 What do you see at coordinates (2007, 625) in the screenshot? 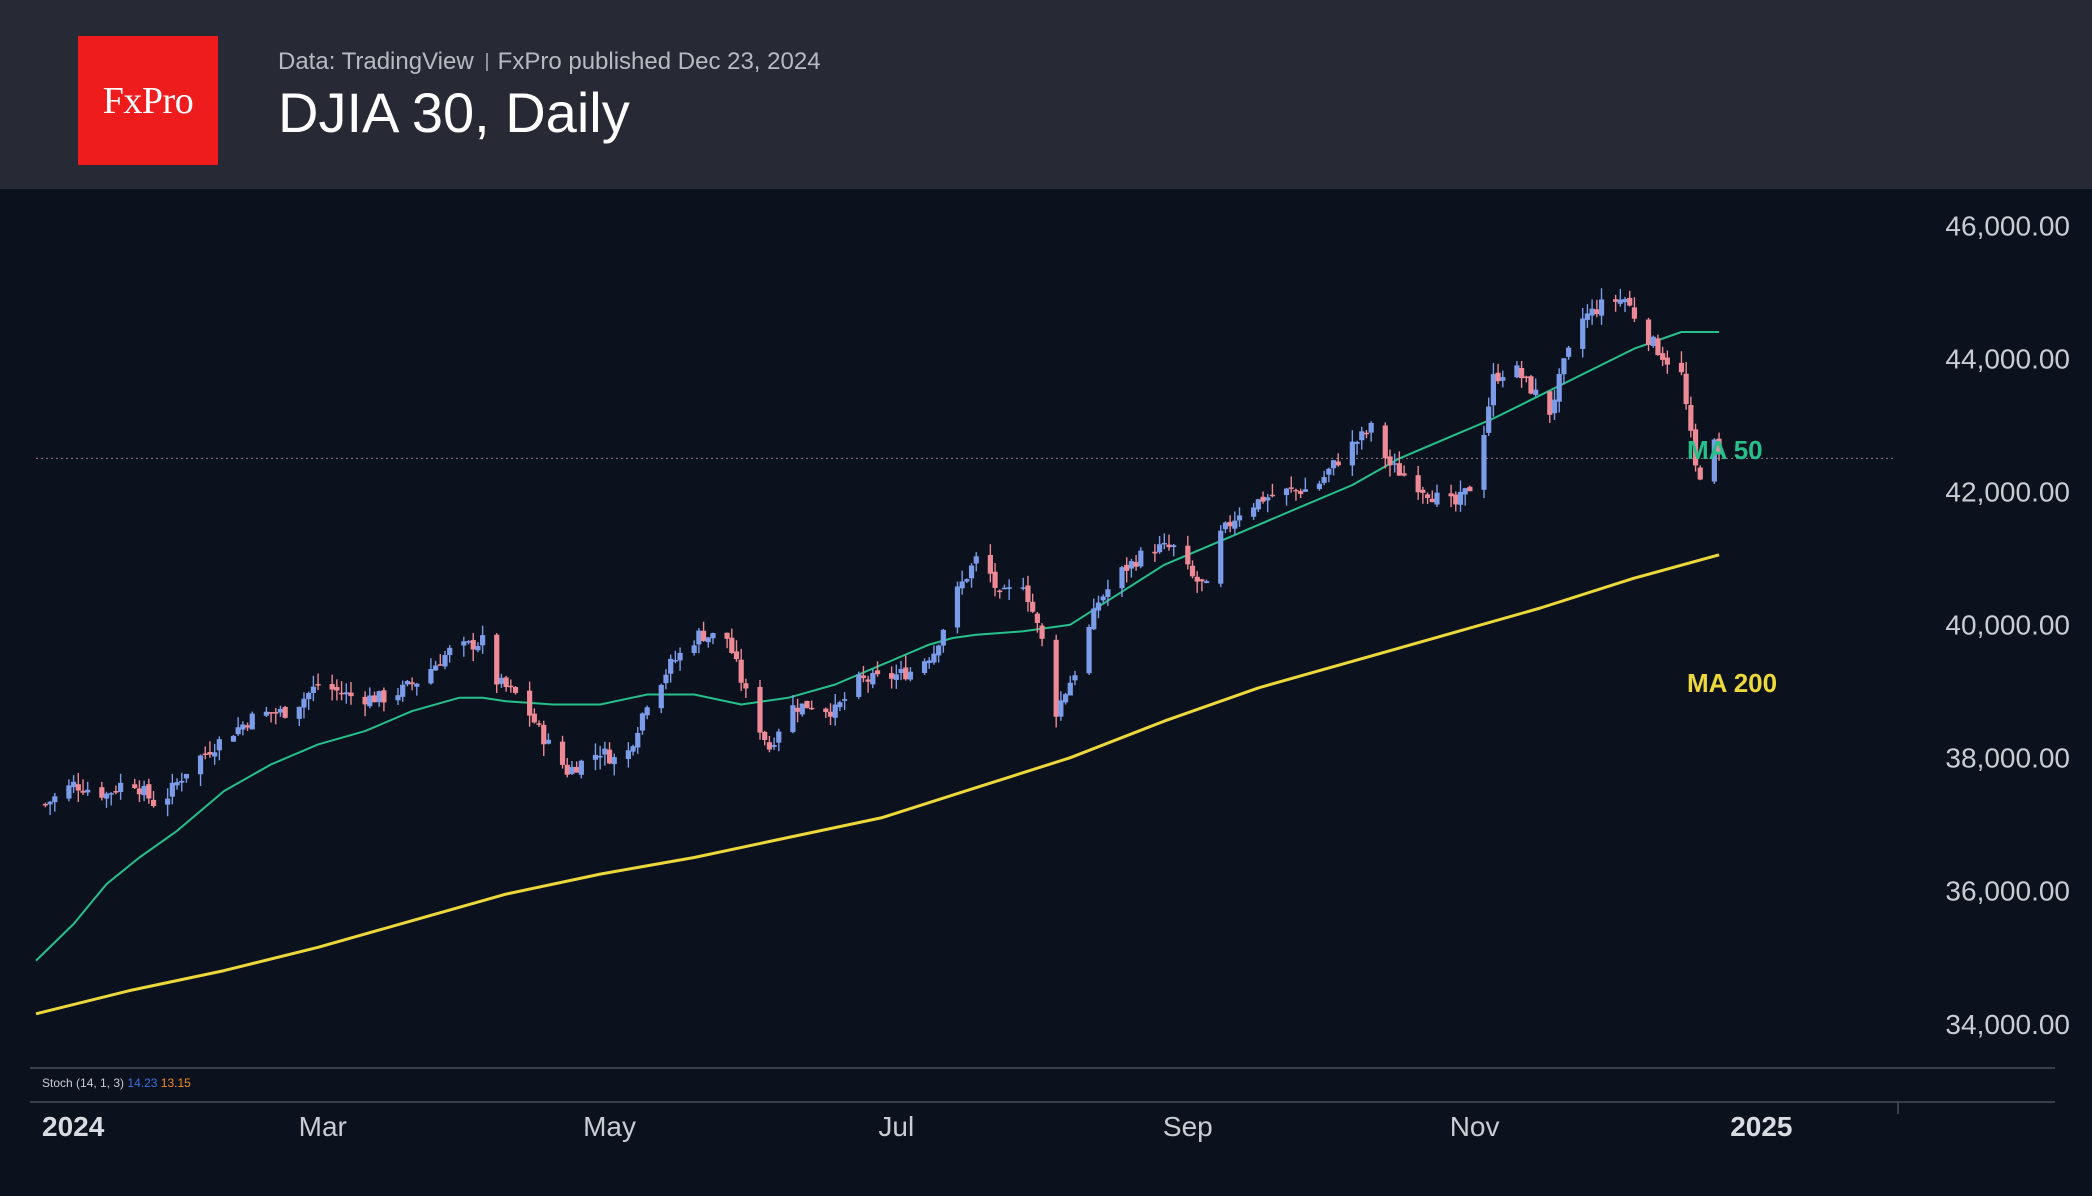
I see `y-tick-label: 40,000.00` at bounding box center [2007, 625].